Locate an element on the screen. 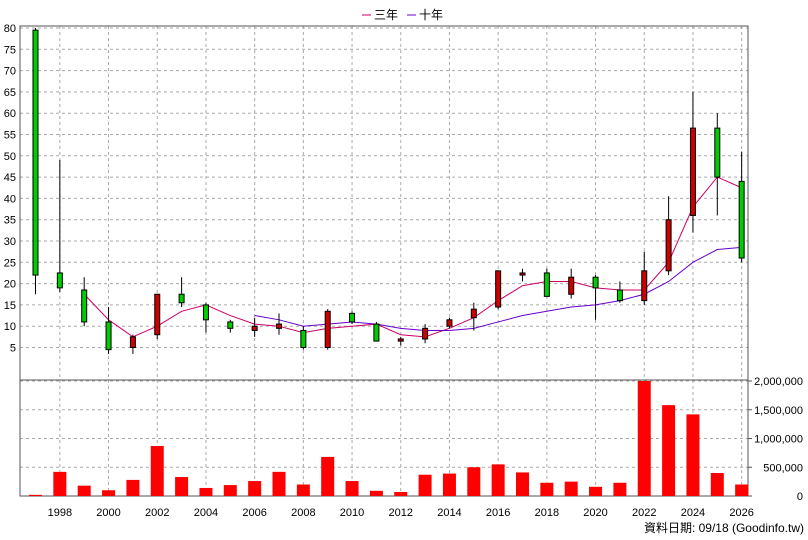 Image resolution: width=808 pixels, height=540 pixels. volume-tick-label-0: 0 is located at coordinates (800, 497).